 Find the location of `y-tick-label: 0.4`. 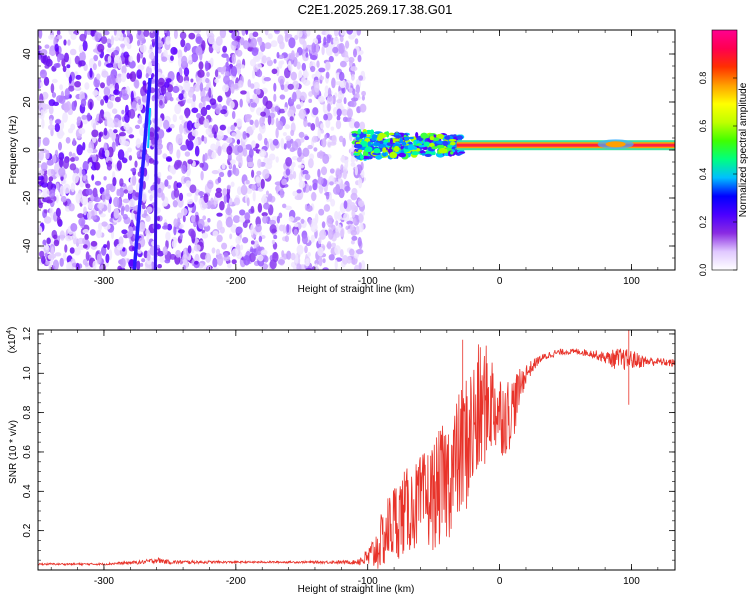

y-tick-label: 0.4 is located at coordinates (27, 491).